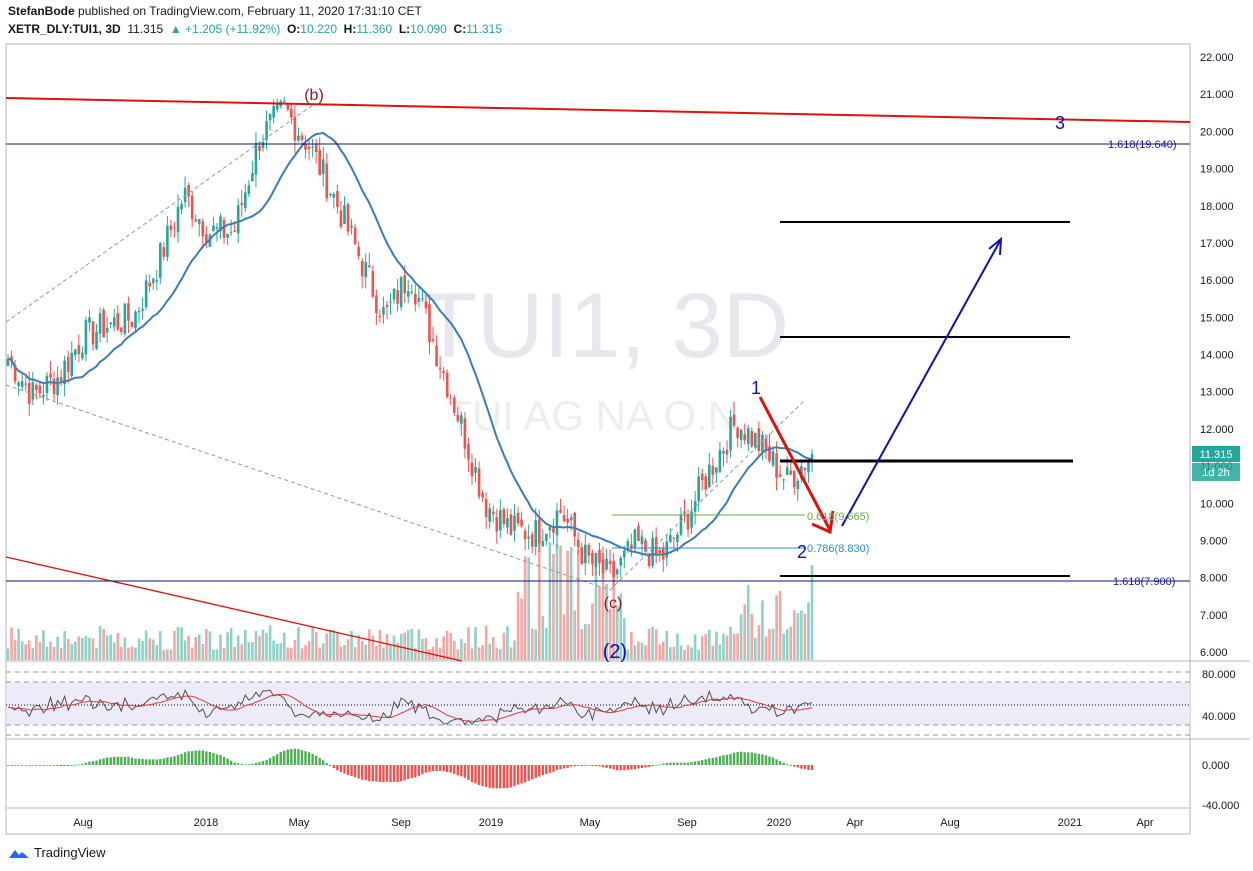 Image resolution: width=1253 pixels, height=871 pixels. I want to click on rsi-signal-line, so click(410, 708).